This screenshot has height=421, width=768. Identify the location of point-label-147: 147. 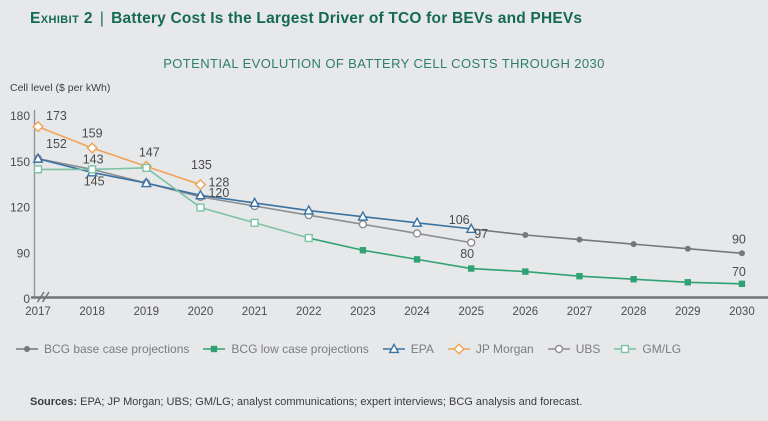
(149, 153).